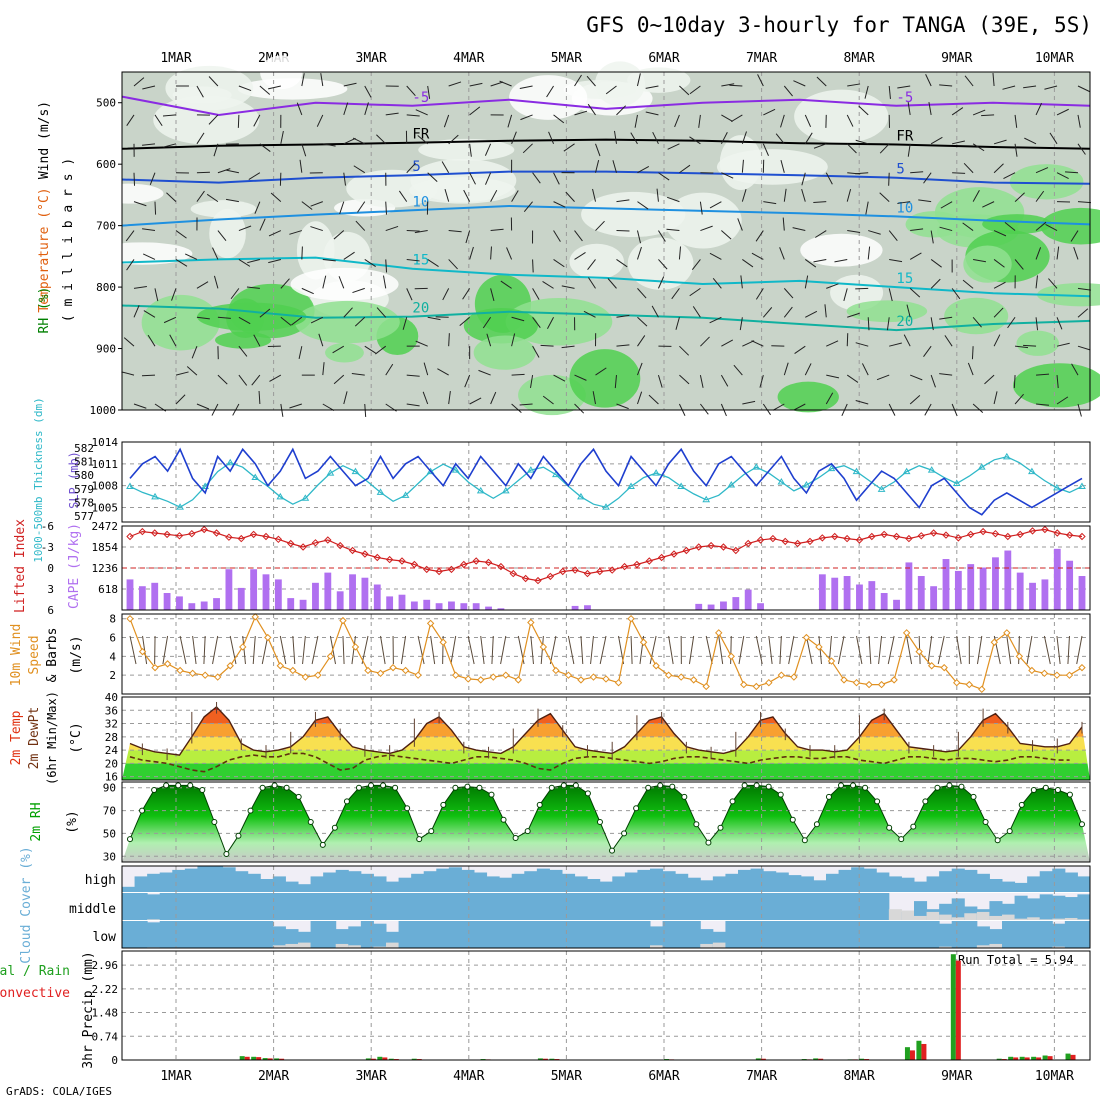 Image resolution: width=1100 pixels, height=1100 pixels. What do you see at coordinates (112, 619) in the screenshot?
I see `wind-tick-label: 8` at bounding box center [112, 619].